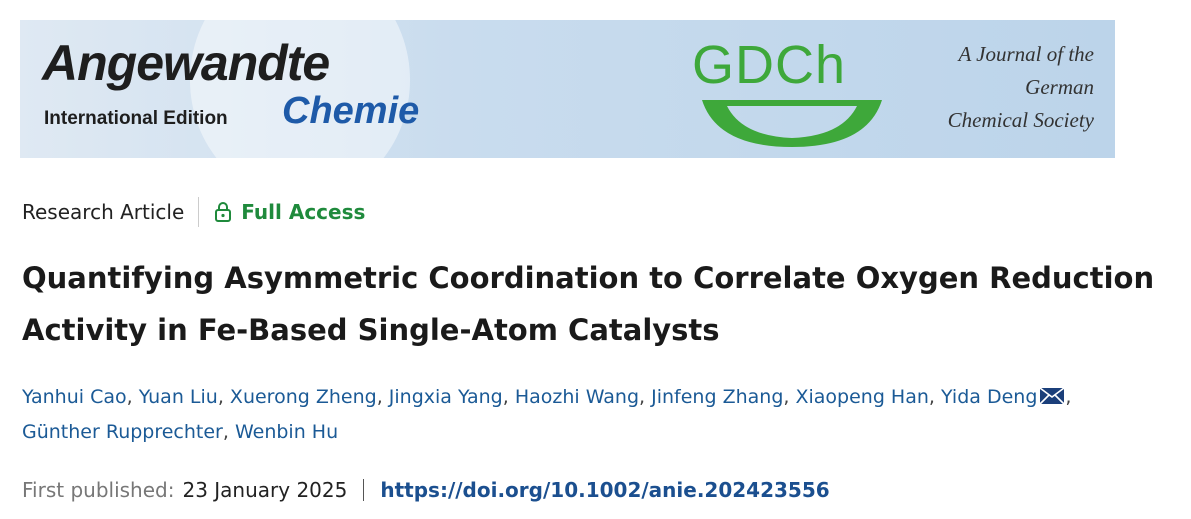 Image resolution: width=1191 pixels, height=519 pixels. What do you see at coordinates (769, 65) in the screenshot?
I see `society-logo: GDCh` at bounding box center [769, 65].